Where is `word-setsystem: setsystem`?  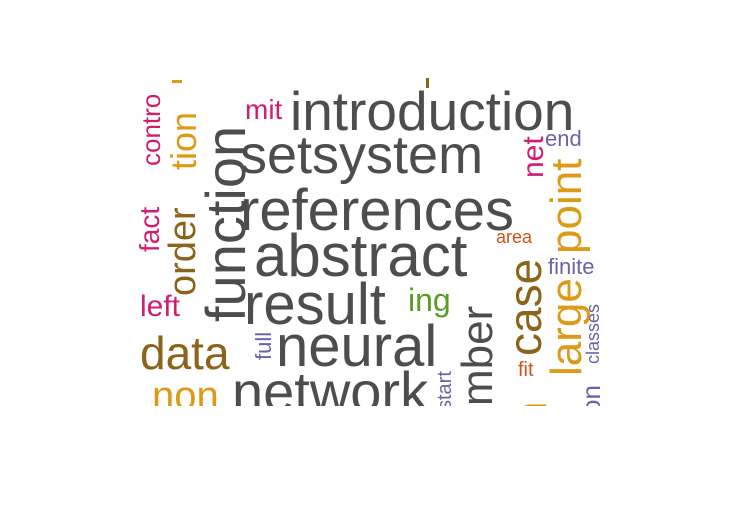
word-setsystem: setsystem is located at coordinates (362, 155).